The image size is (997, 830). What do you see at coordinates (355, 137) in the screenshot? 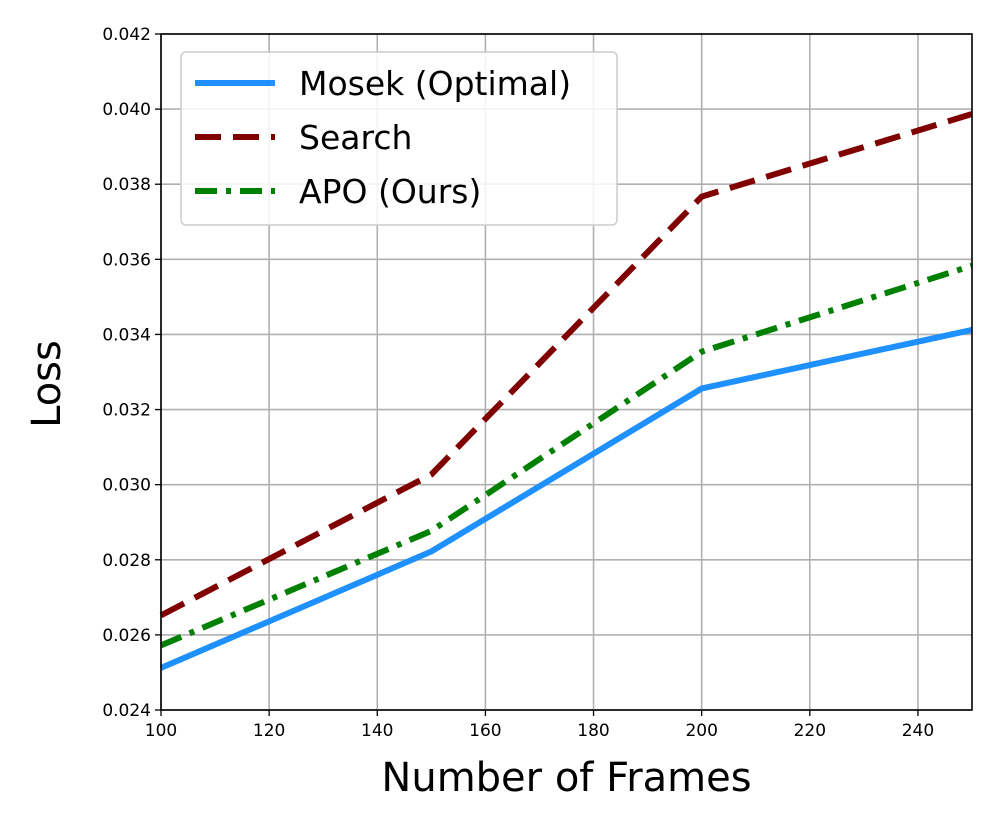
I see `legend-label-2: Search` at bounding box center [355, 137].